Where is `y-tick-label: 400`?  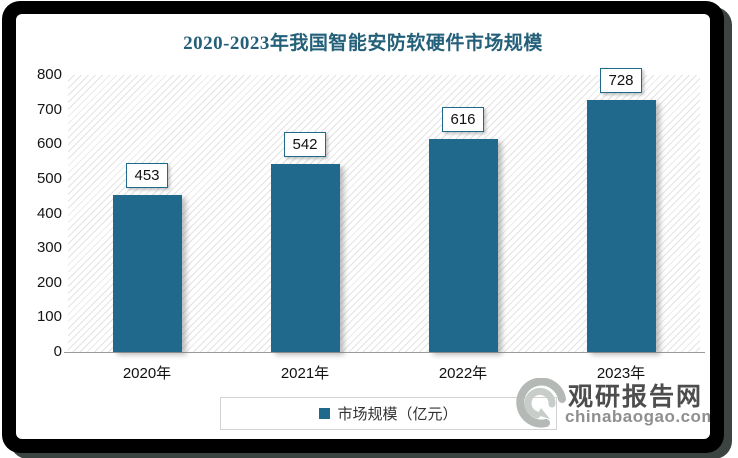
y-tick-label: 400 is located at coordinates (49, 213).